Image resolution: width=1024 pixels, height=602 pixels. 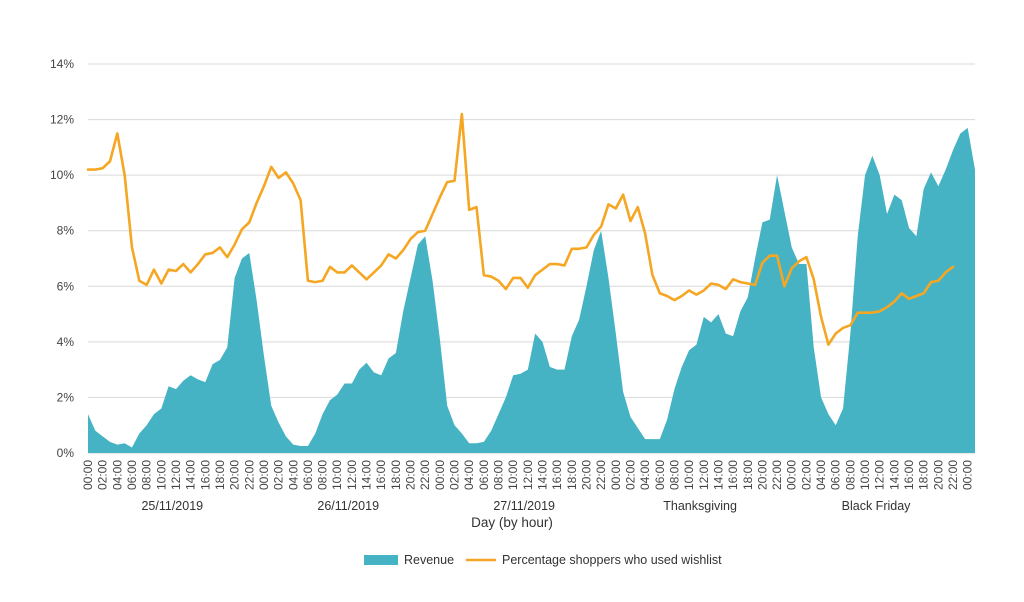 I want to click on y-tick-label: 0%, so click(x=66, y=453).